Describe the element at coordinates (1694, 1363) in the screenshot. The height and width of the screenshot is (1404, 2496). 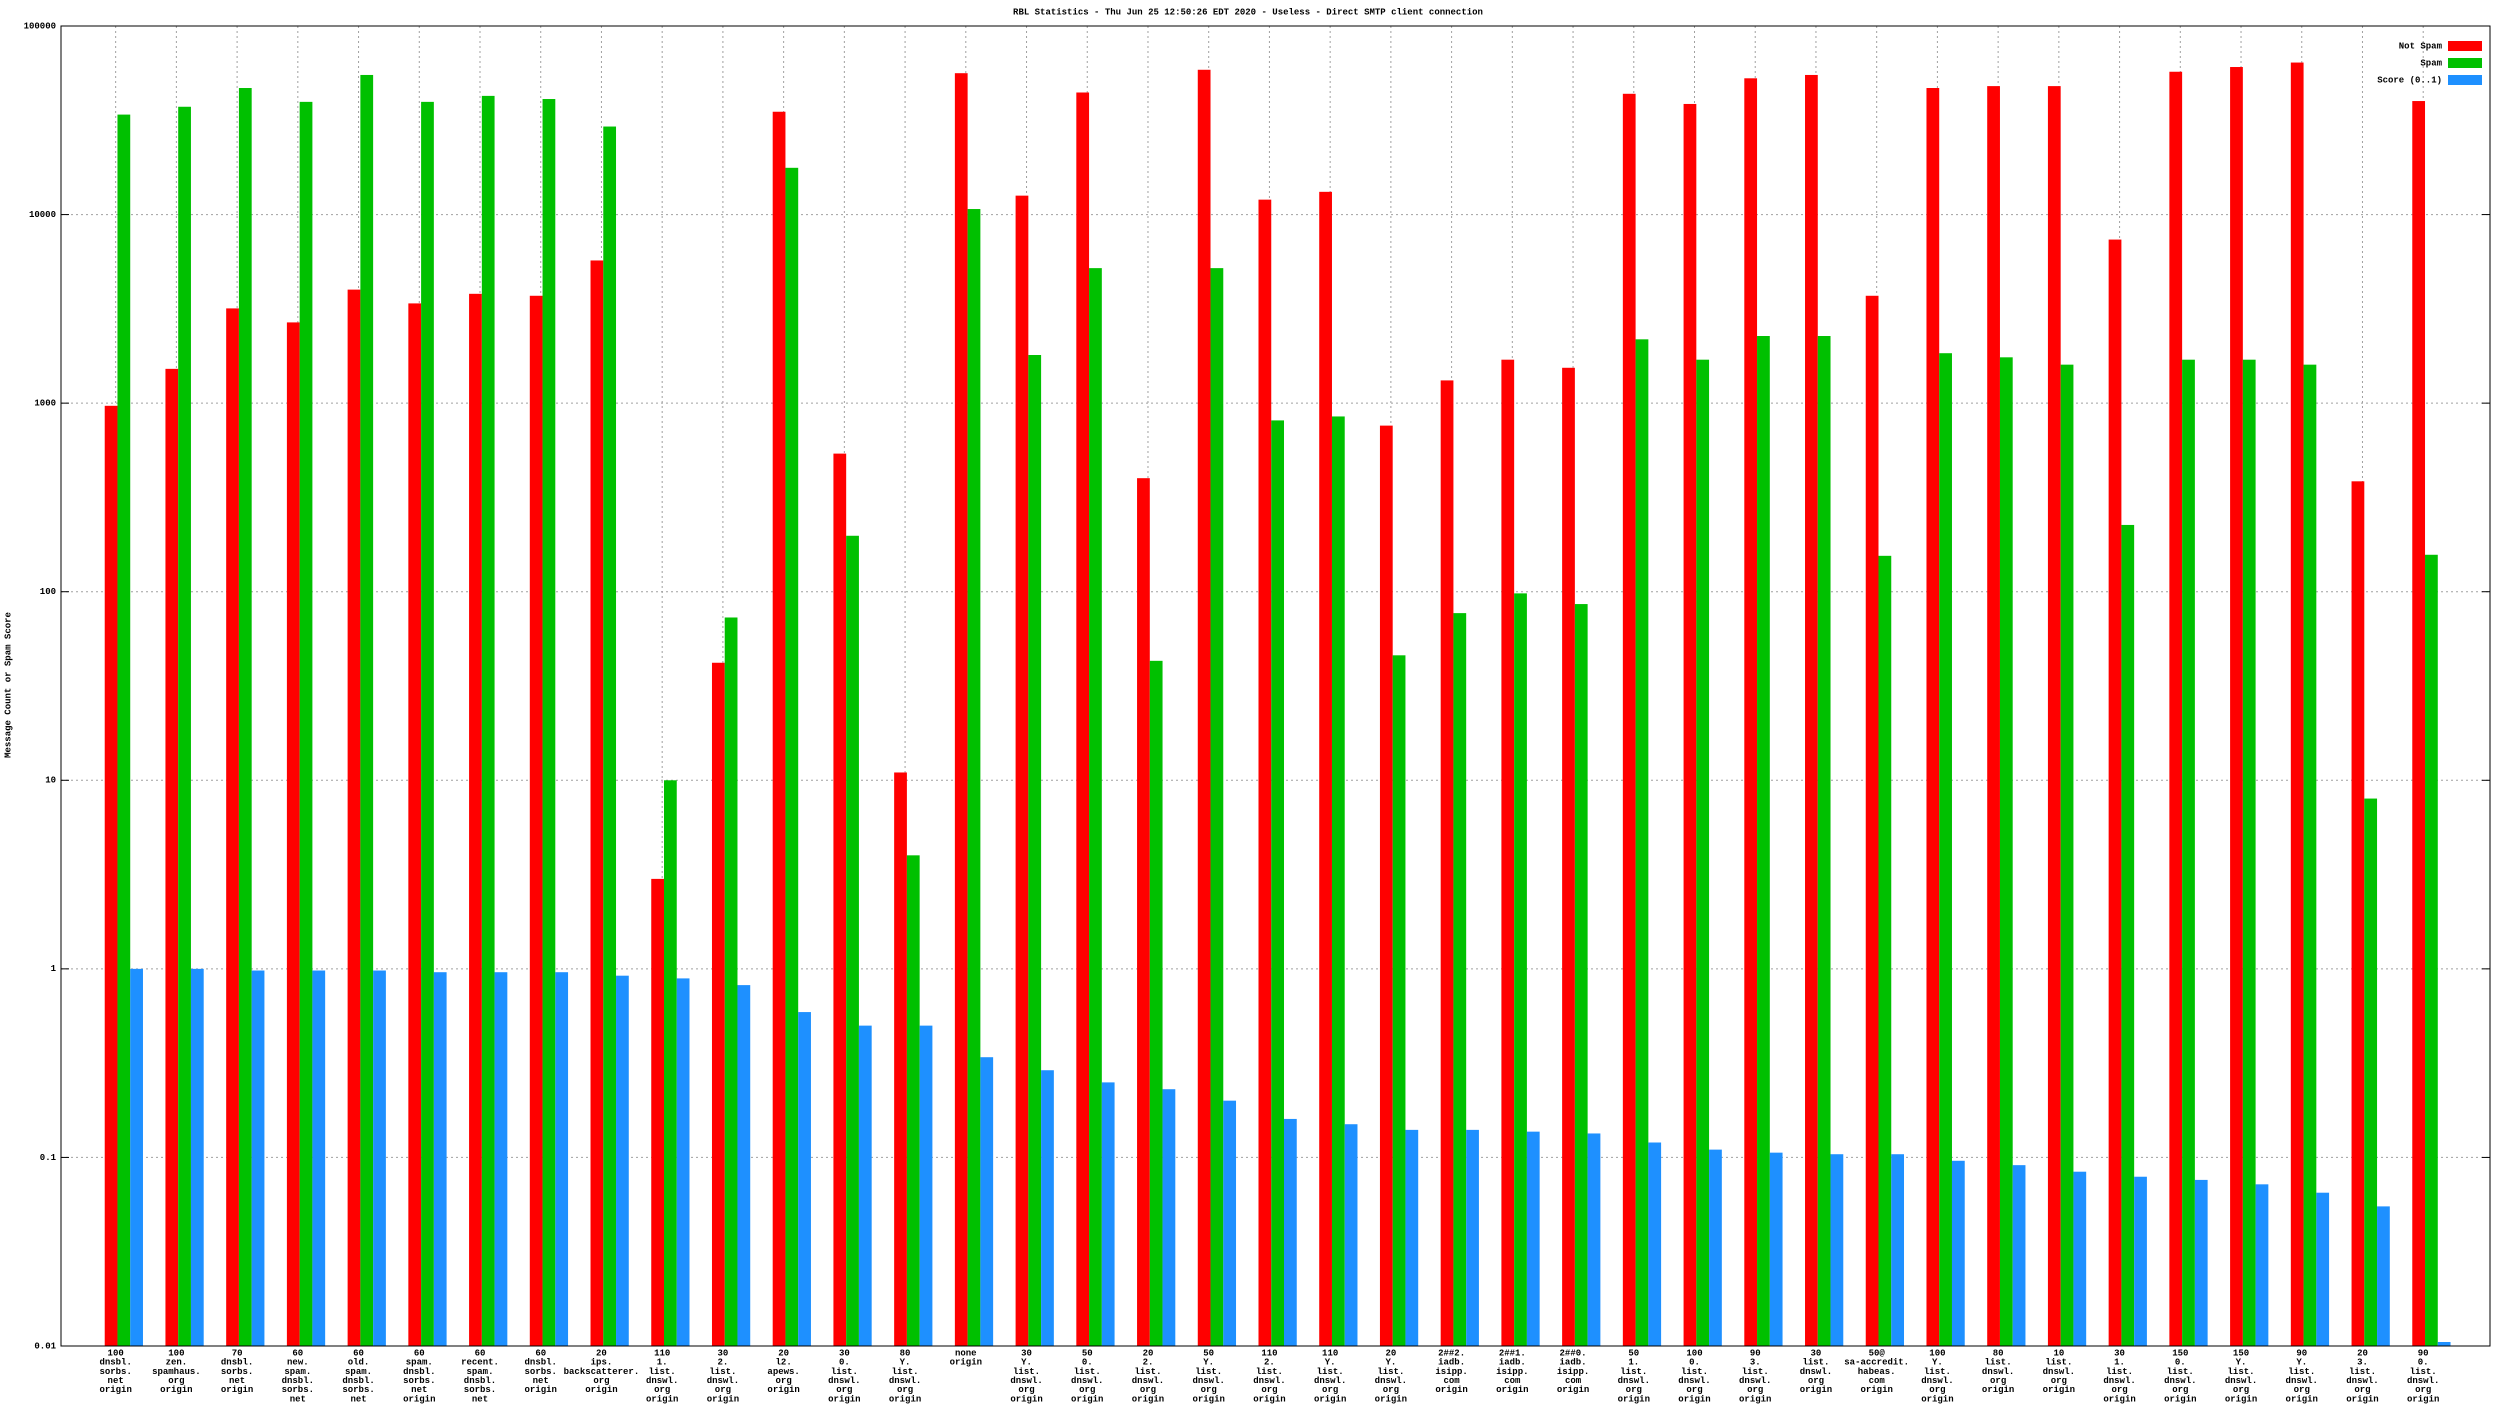
I see `x-tick-label: 0.` at that location.